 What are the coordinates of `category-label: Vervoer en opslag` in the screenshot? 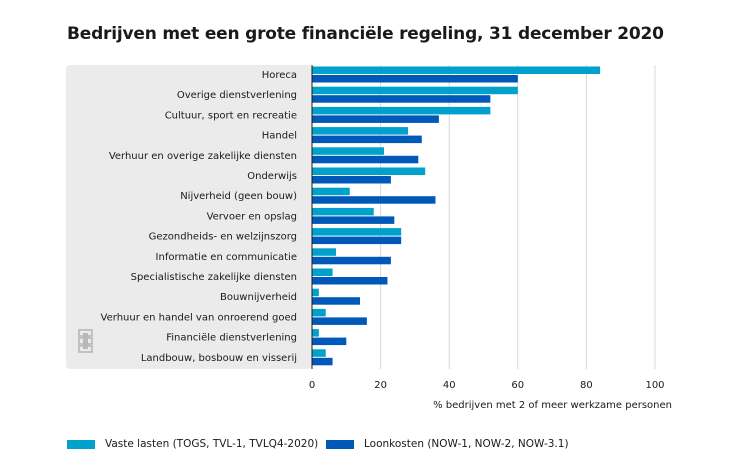 It's located at (252, 216).